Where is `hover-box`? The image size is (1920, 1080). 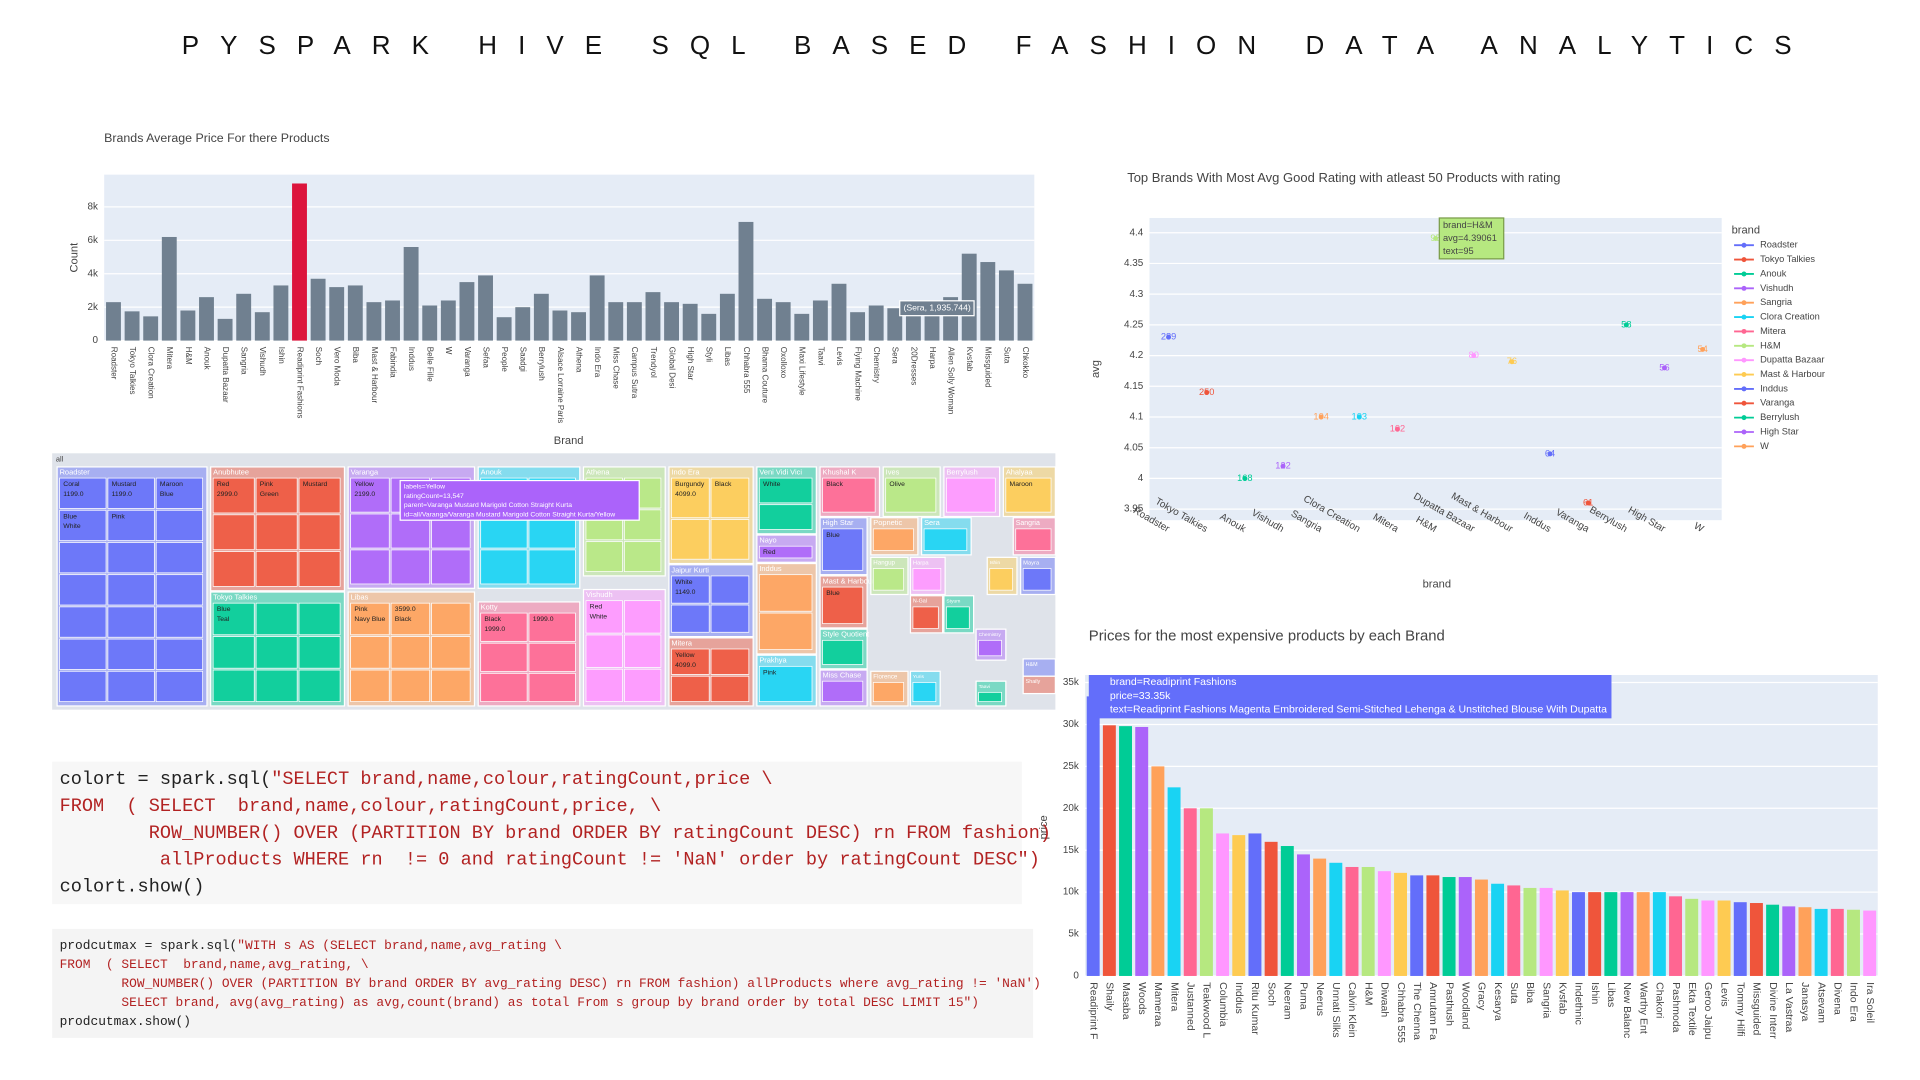
hover-box is located at coordinates (1350, 697).